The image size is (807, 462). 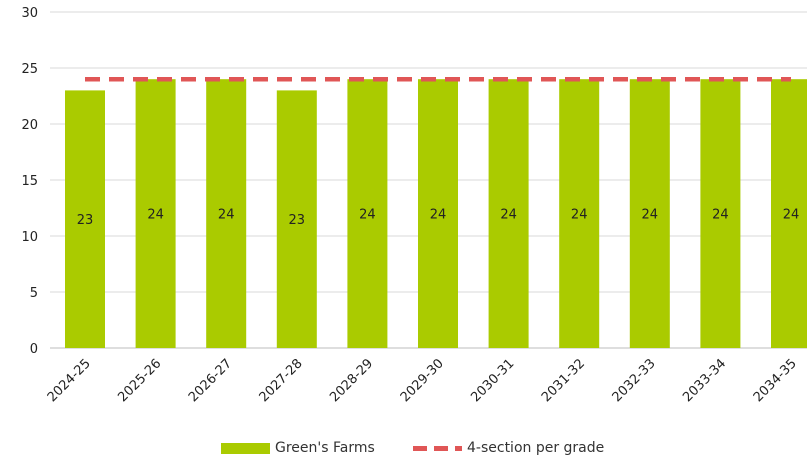 What do you see at coordinates (29, 69) in the screenshot?
I see `y-tick-label: 25` at bounding box center [29, 69].